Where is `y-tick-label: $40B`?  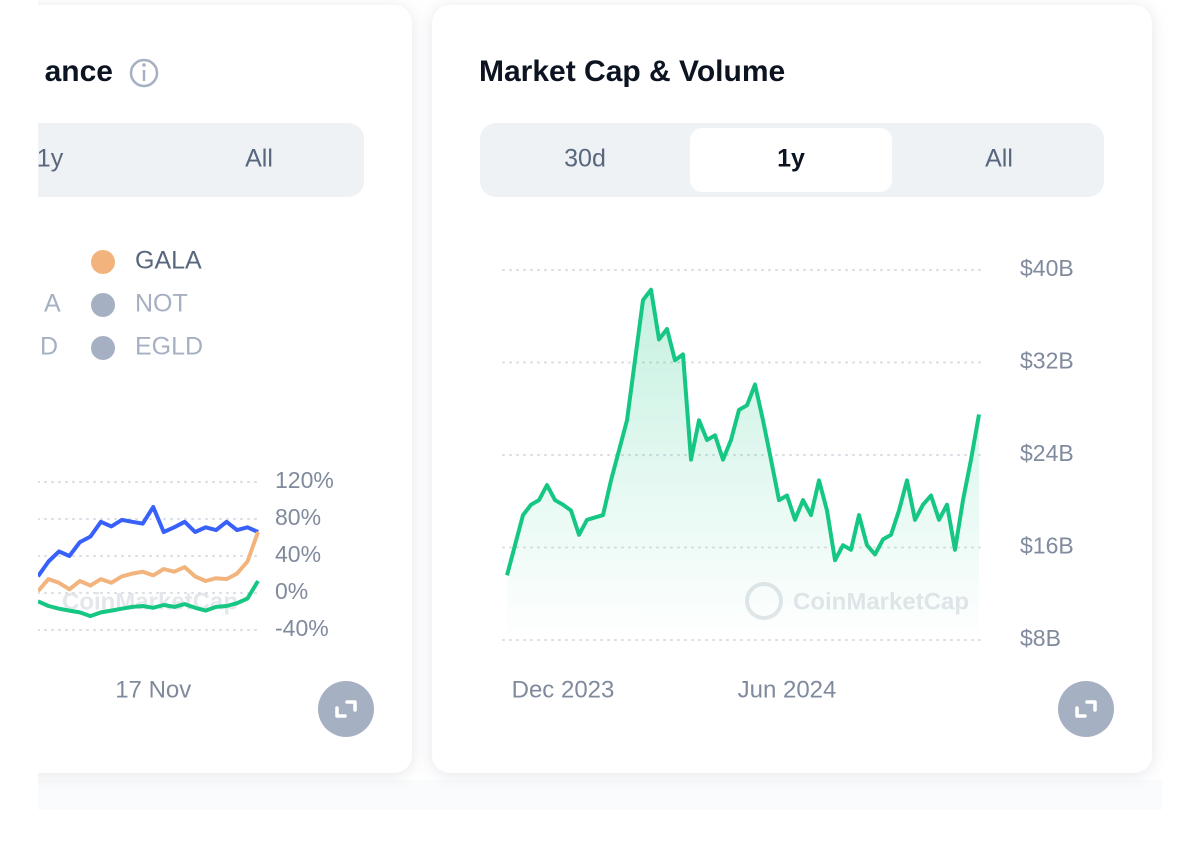
y-tick-label: $40B is located at coordinates (1047, 268).